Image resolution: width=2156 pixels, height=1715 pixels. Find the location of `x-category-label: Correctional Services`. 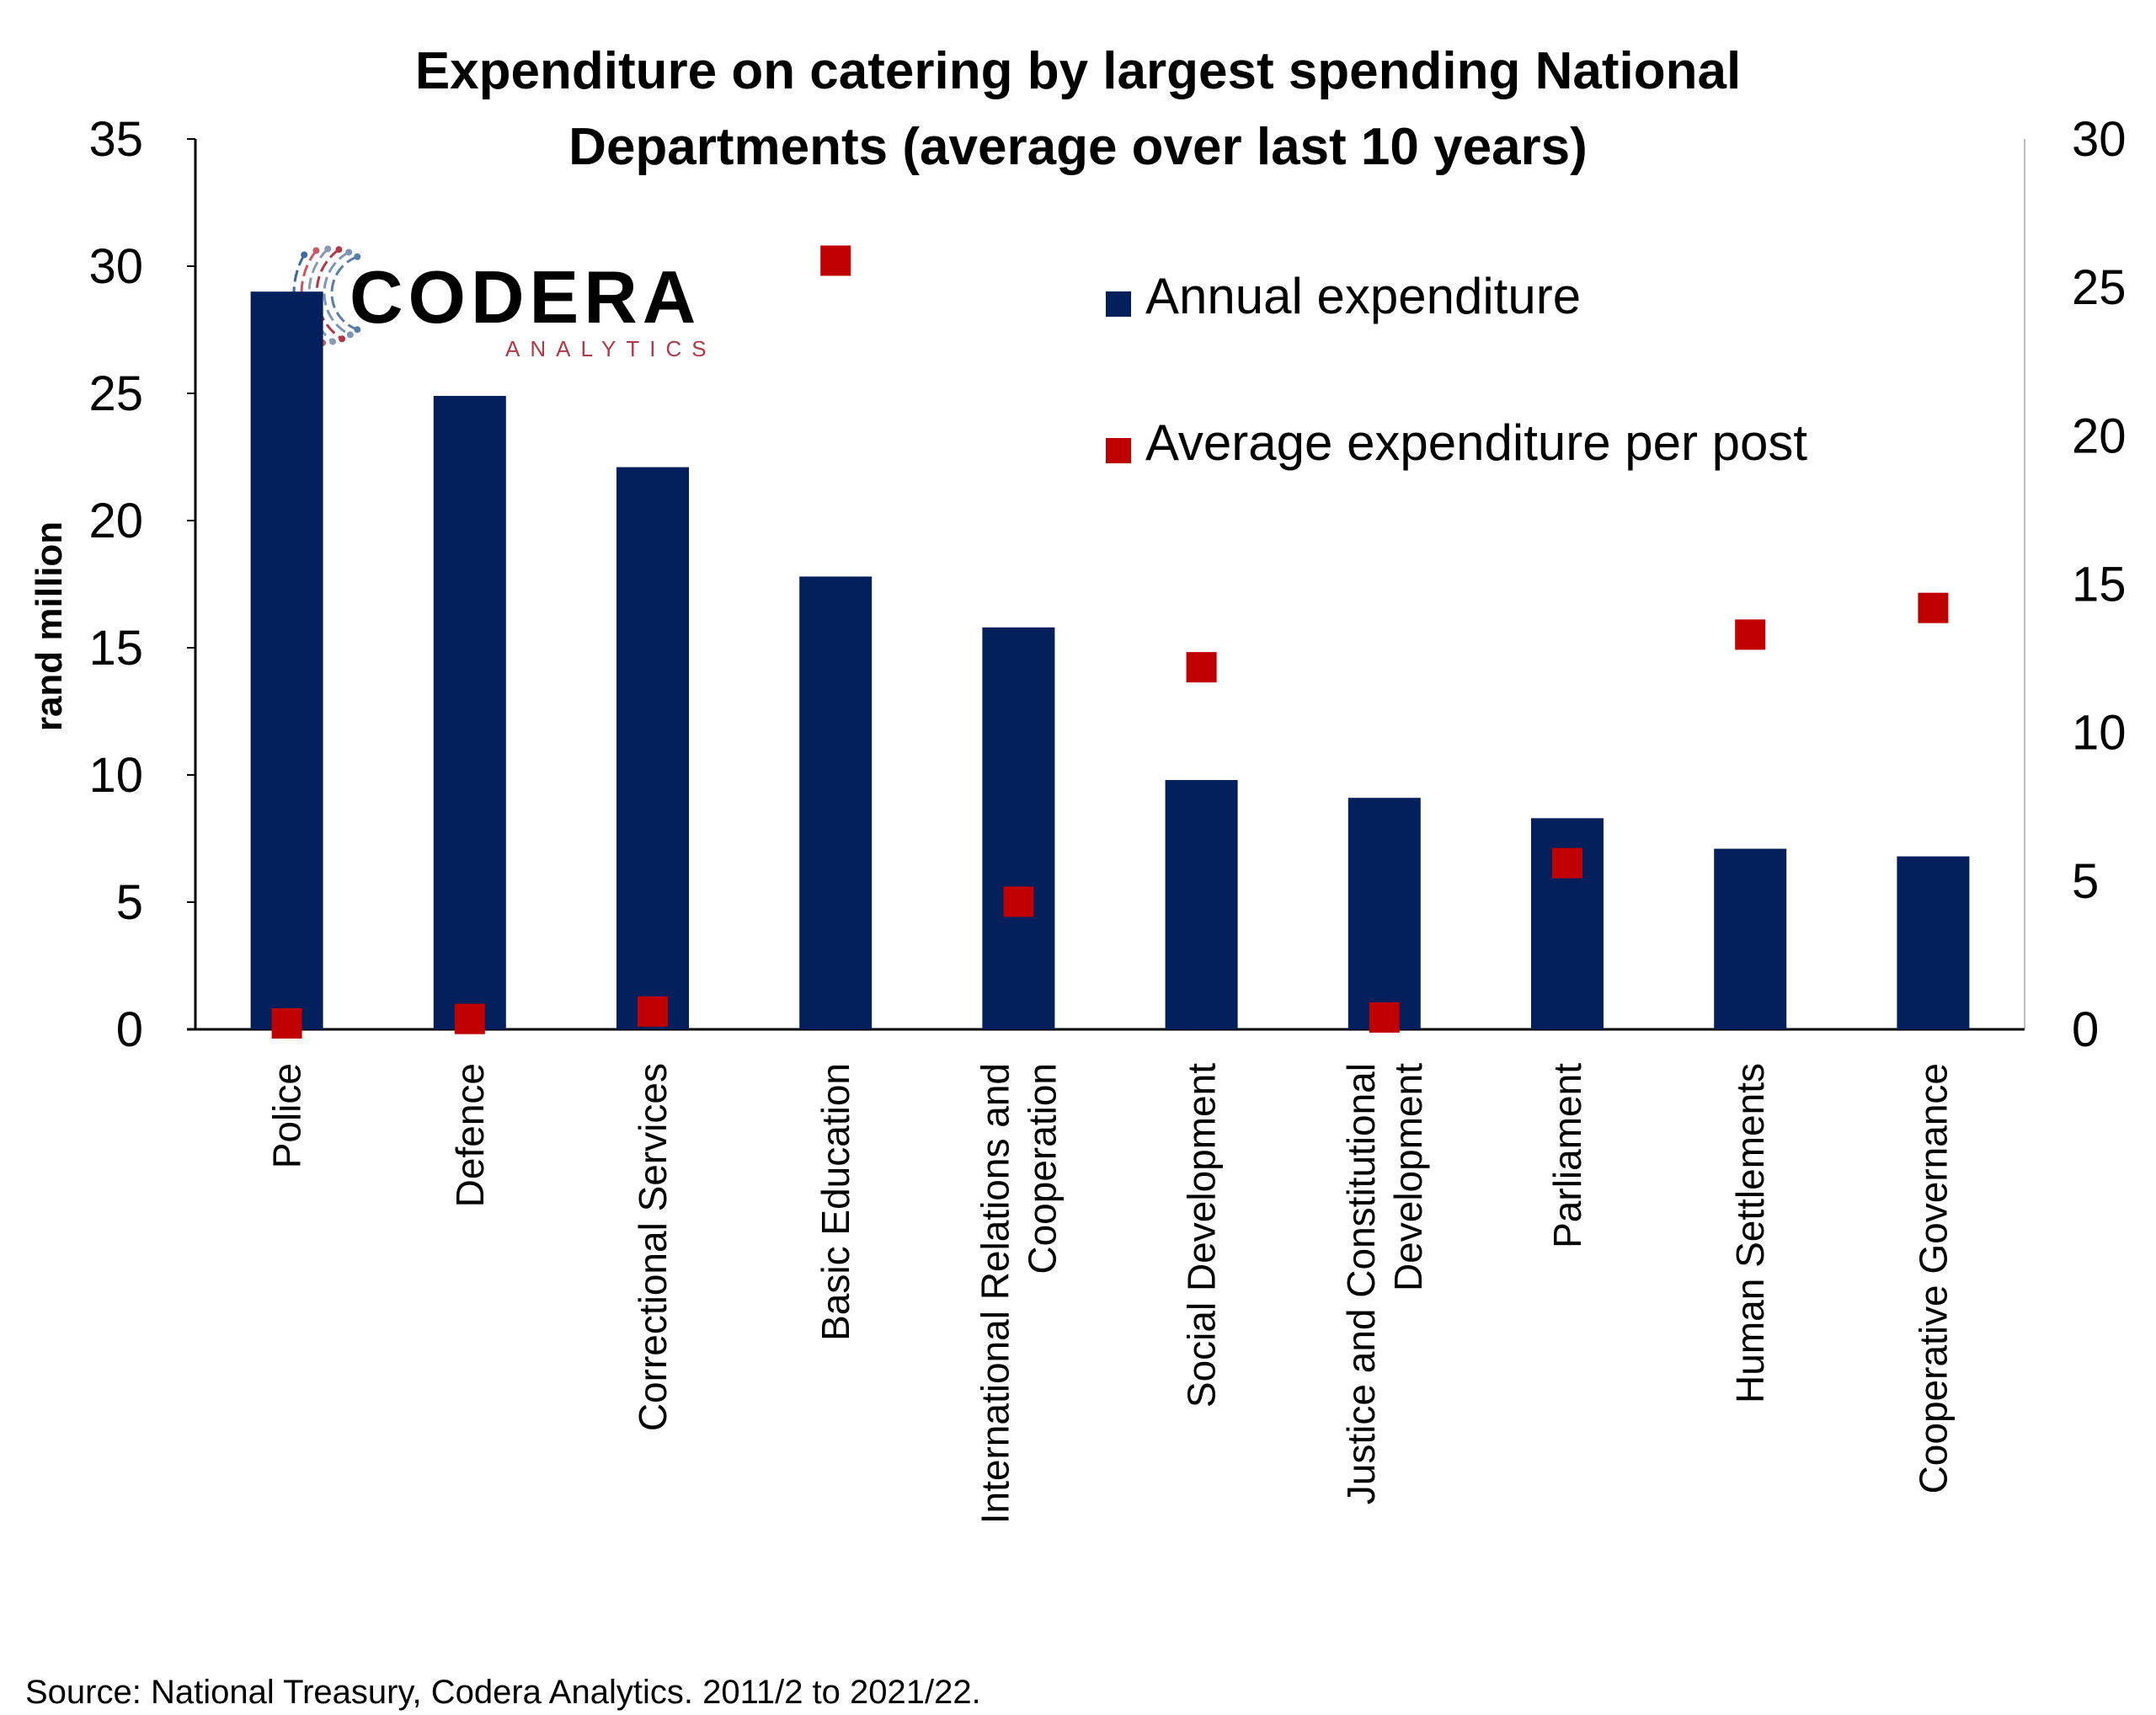

x-category-label: Correctional Services is located at coordinates (653, 1247).